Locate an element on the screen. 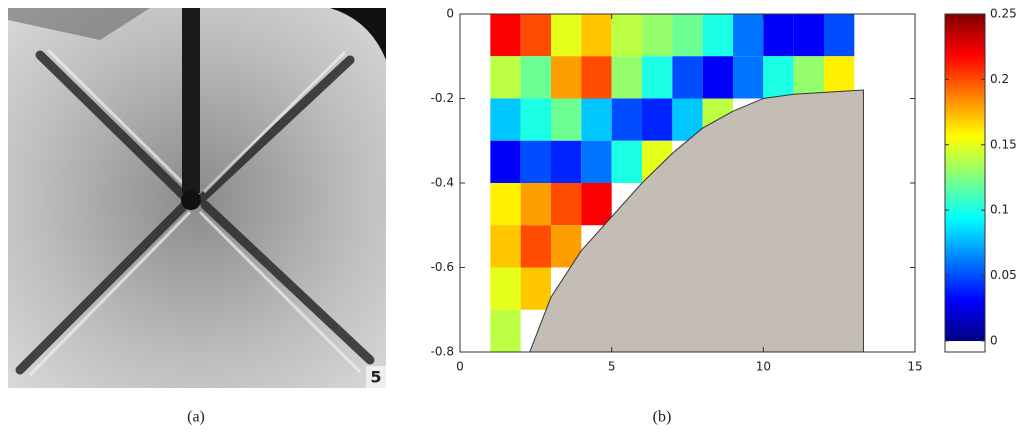 Image resolution: width=1024 pixels, height=436 pixels. caption: (b) is located at coordinates (662, 417).